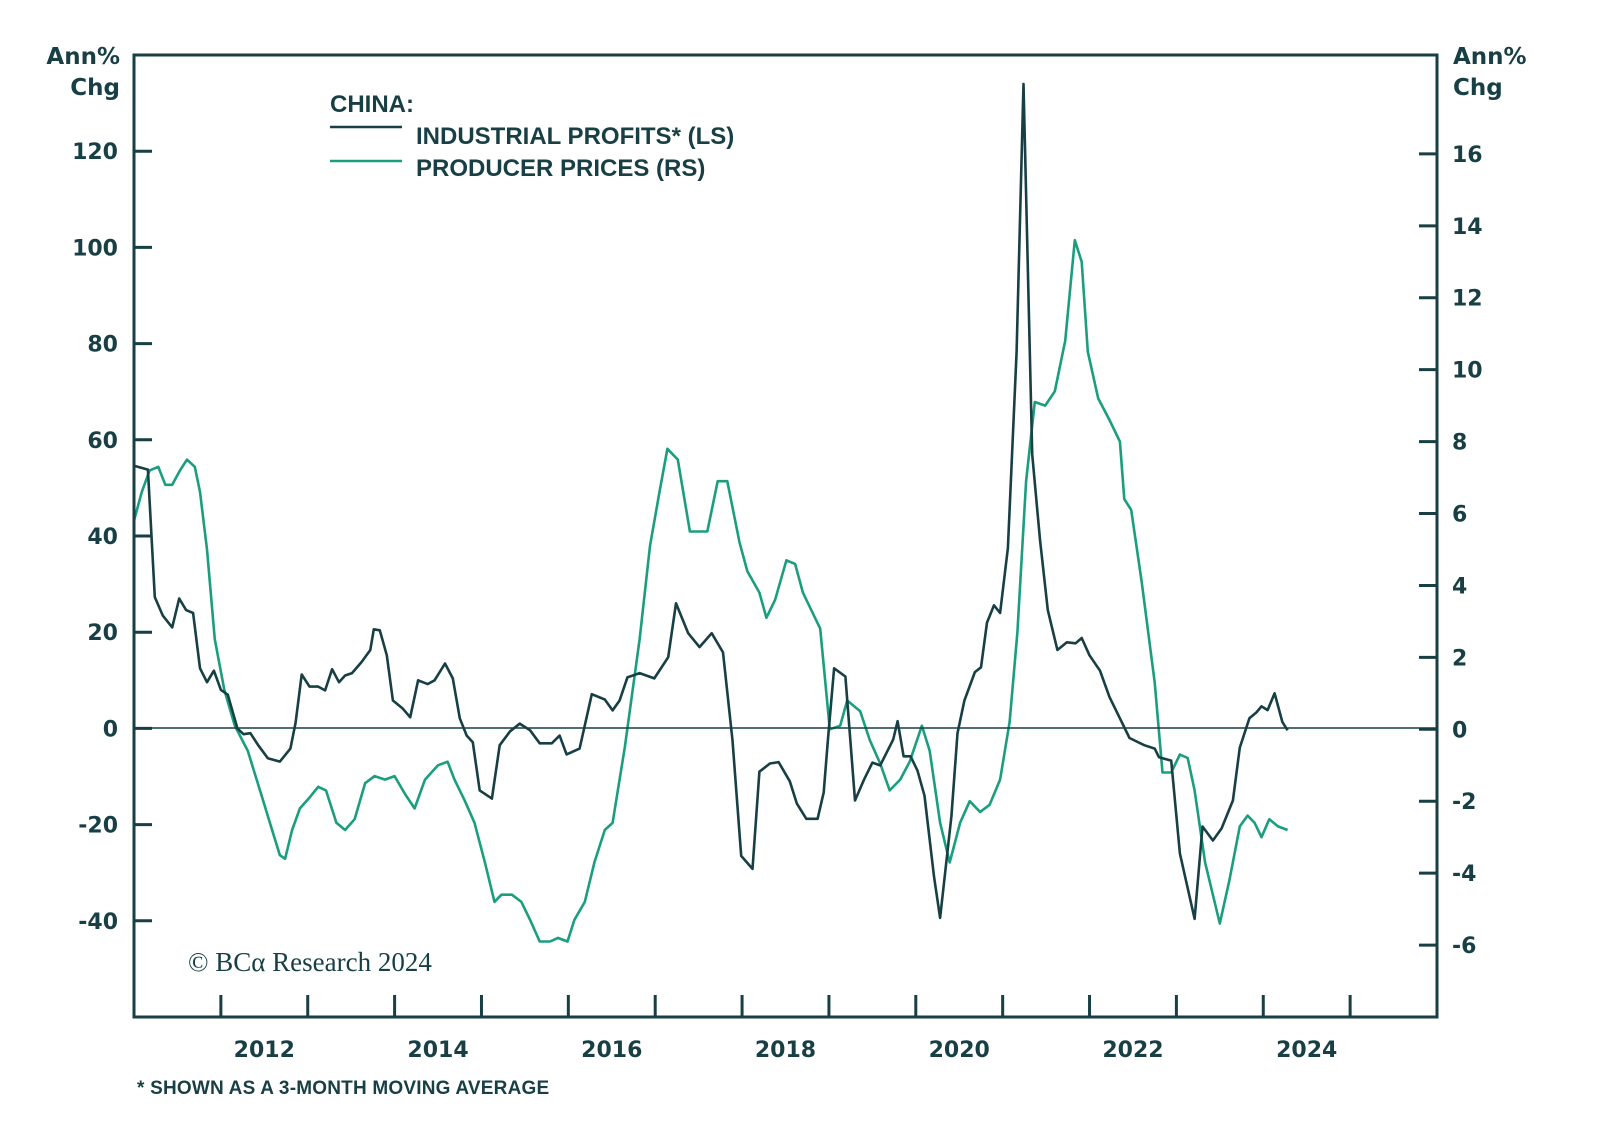 The height and width of the screenshot is (1140, 1600). I want to click on legend-label-prices: PRODUCER PRICES (RS), so click(560, 168).